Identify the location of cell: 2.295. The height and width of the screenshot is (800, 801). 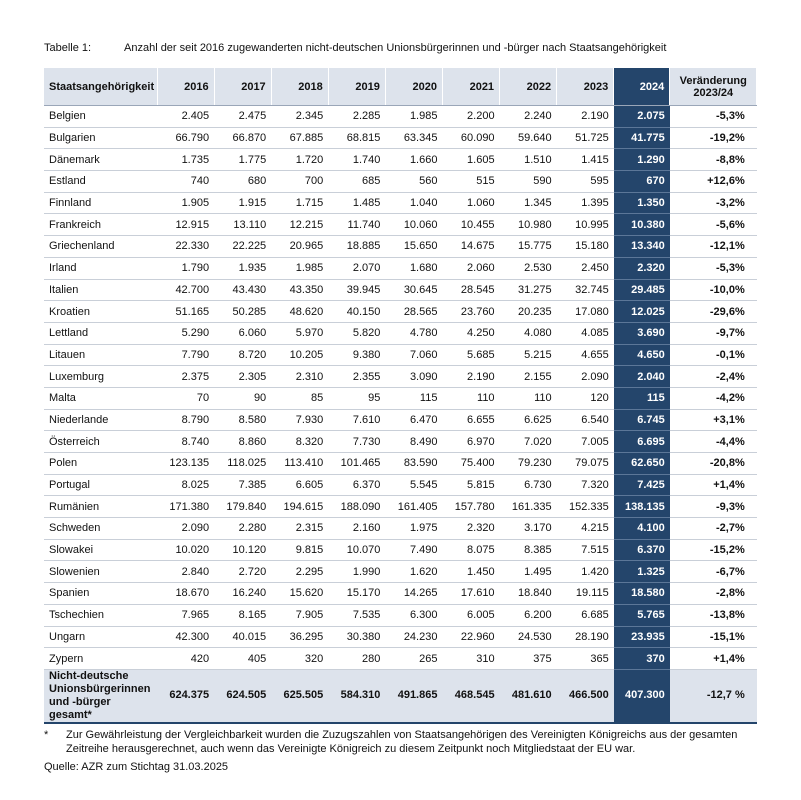
(300, 572).